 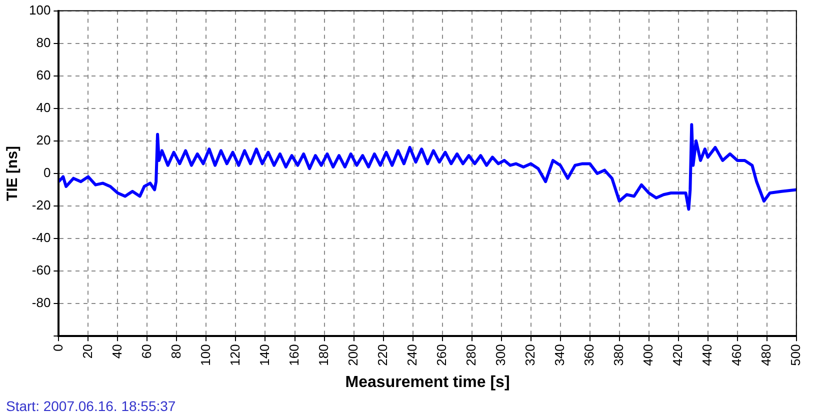 I want to click on y-tick-label: -20, so click(x=41, y=205).